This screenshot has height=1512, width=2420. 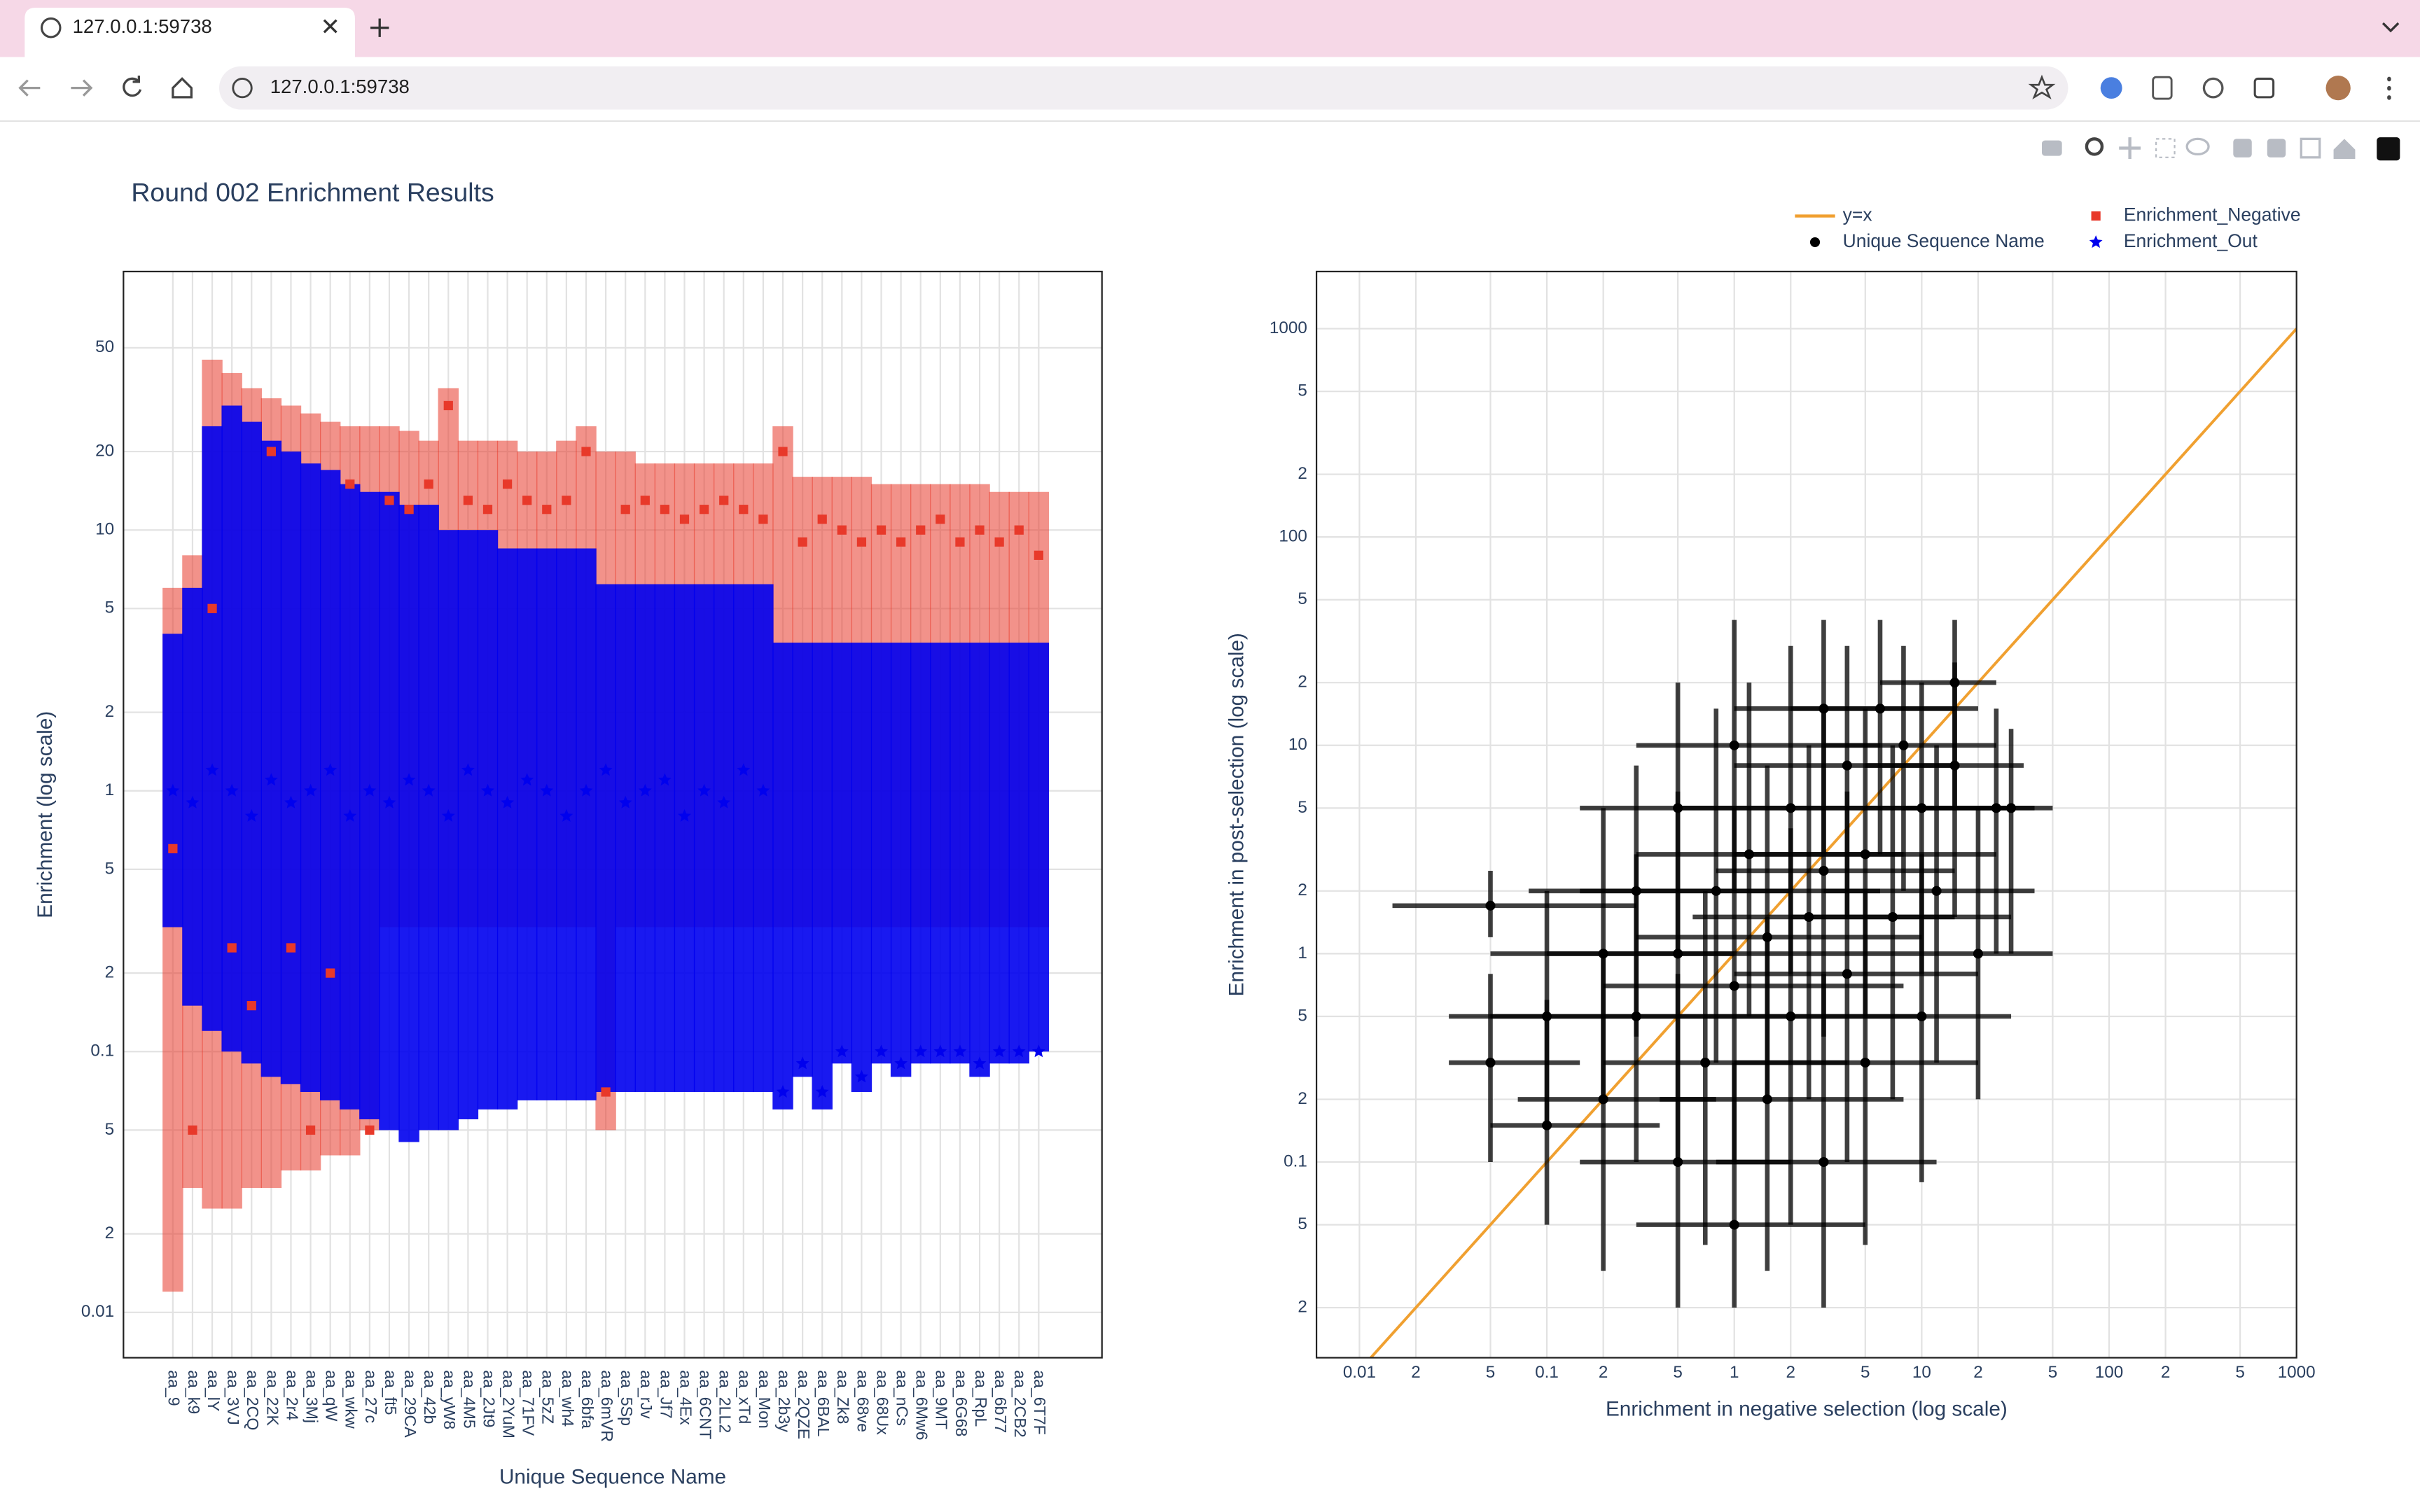 What do you see at coordinates (529, 1403) in the screenshot?
I see `x-tick-label: aa_71FV` at bounding box center [529, 1403].